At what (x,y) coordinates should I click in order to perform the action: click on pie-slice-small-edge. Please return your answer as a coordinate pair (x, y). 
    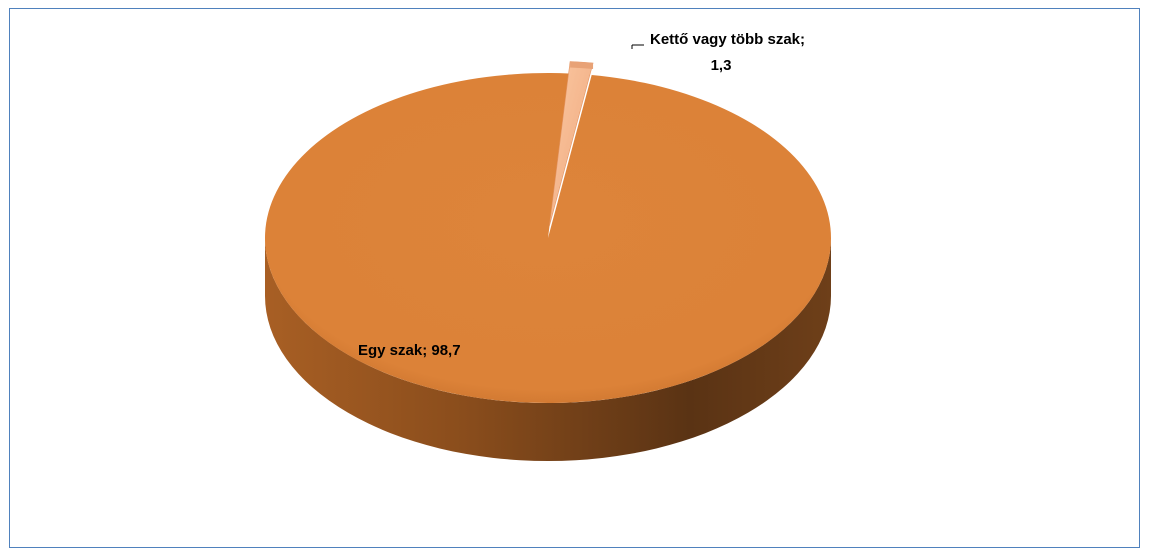
    Looking at the image, I should click on (582, 65).